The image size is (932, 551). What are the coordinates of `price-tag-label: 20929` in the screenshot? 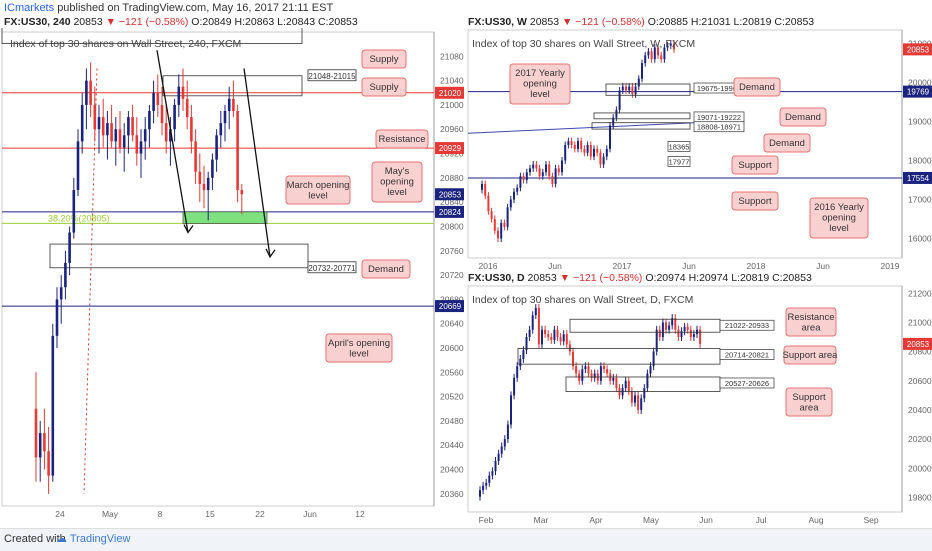 It's located at (450, 148).